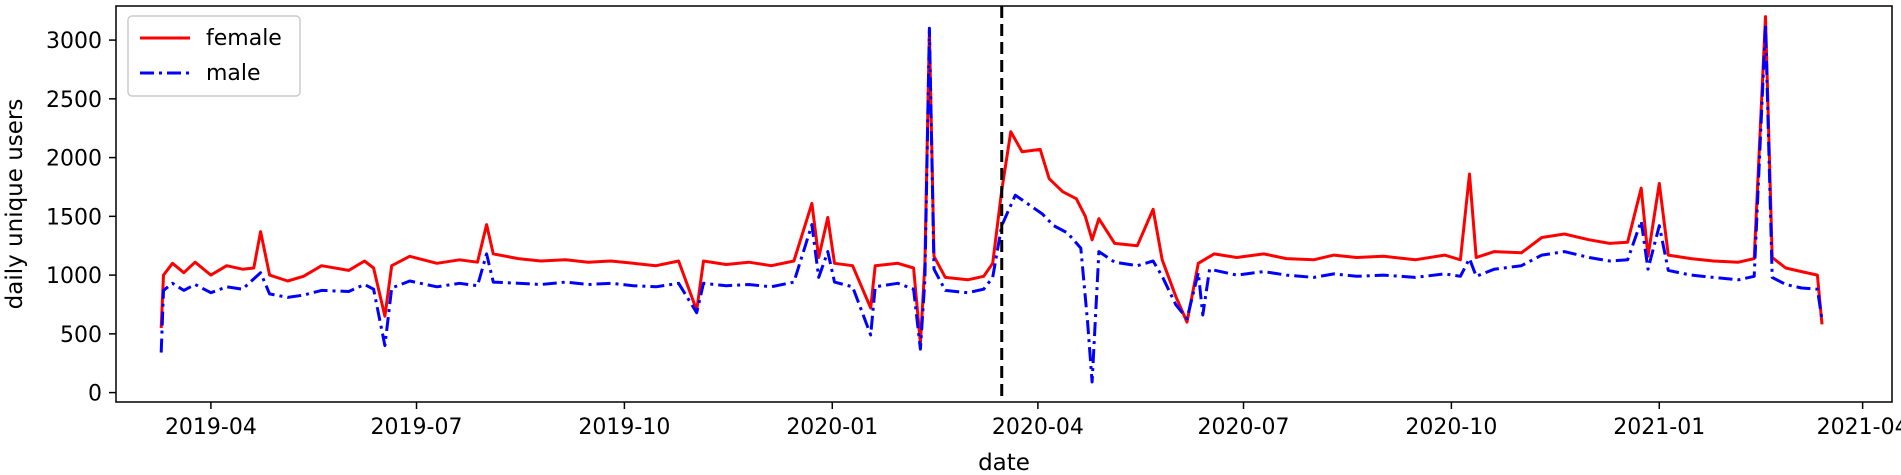  I want to click on y-tick-label: 3000, so click(74, 41).